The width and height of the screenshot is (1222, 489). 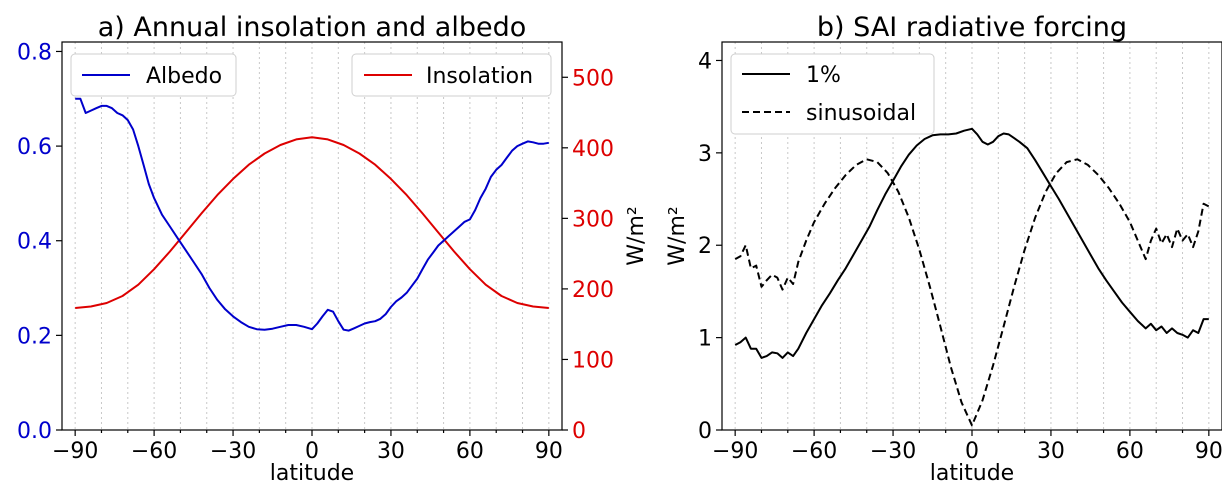 What do you see at coordinates (677, 235) in the screenshot?
I see `panel-b-y-axis-label: W/m²` at bounding box center [677, 235].